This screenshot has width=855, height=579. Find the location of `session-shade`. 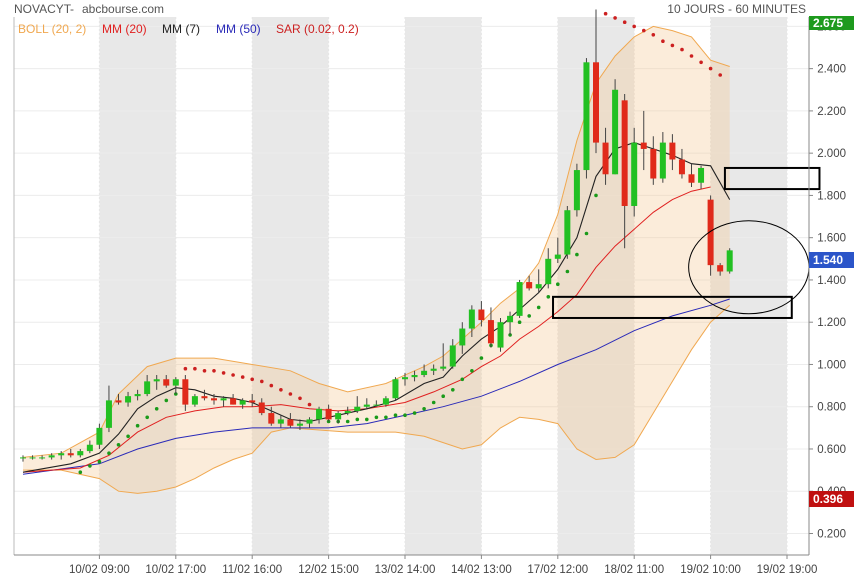

session-shade is located at coordinates (748, 286).